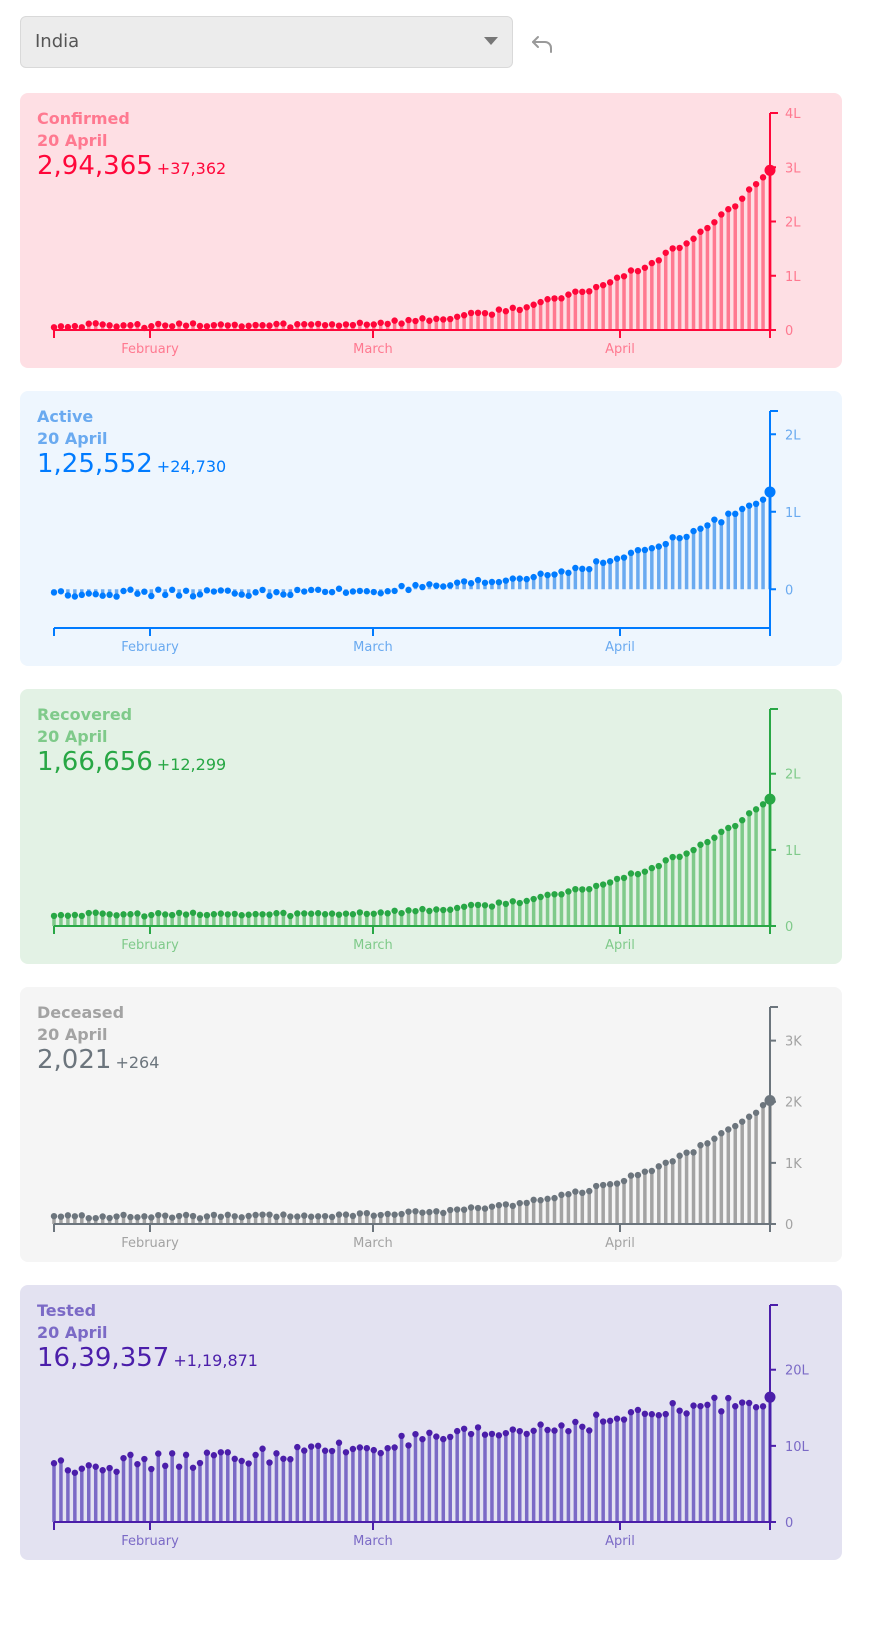 The image size is (882, 1644). What do you see at coordinates (266, 42) in the screenshot?
I see `region-select: India` at bounding box center [266, 42].